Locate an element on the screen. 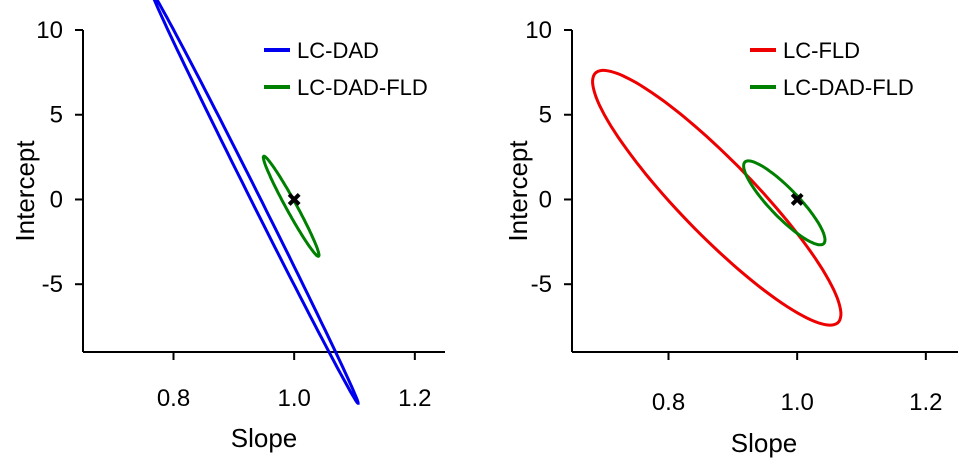 Image resolution: width=971 pixels, height=463 pixels. legend: LC-FLD LC-DAD-FLD is located at coordinates (832, 69).